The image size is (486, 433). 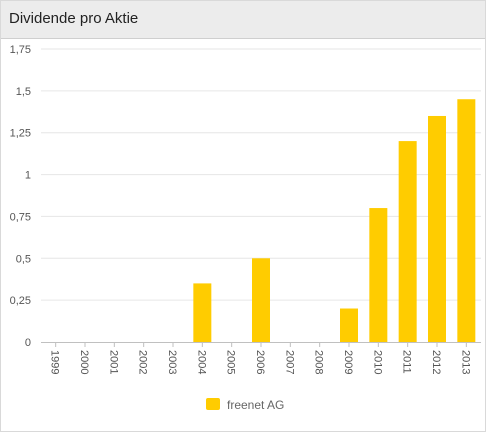 What do you see at coordinates (74, 18) in the screenshot?
I see `widget-title: Dividende pro Aktie` at bounding box center [74, 18].